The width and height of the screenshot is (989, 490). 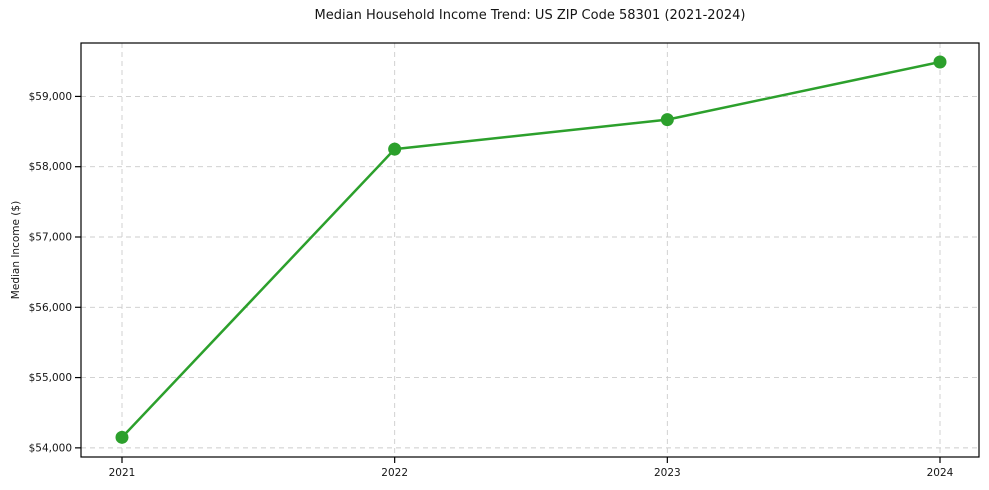 What do you see at coordinates (940, 473) in the screenshot?
I see `x-tick-label: 2024` at bounding box center [940, 473].